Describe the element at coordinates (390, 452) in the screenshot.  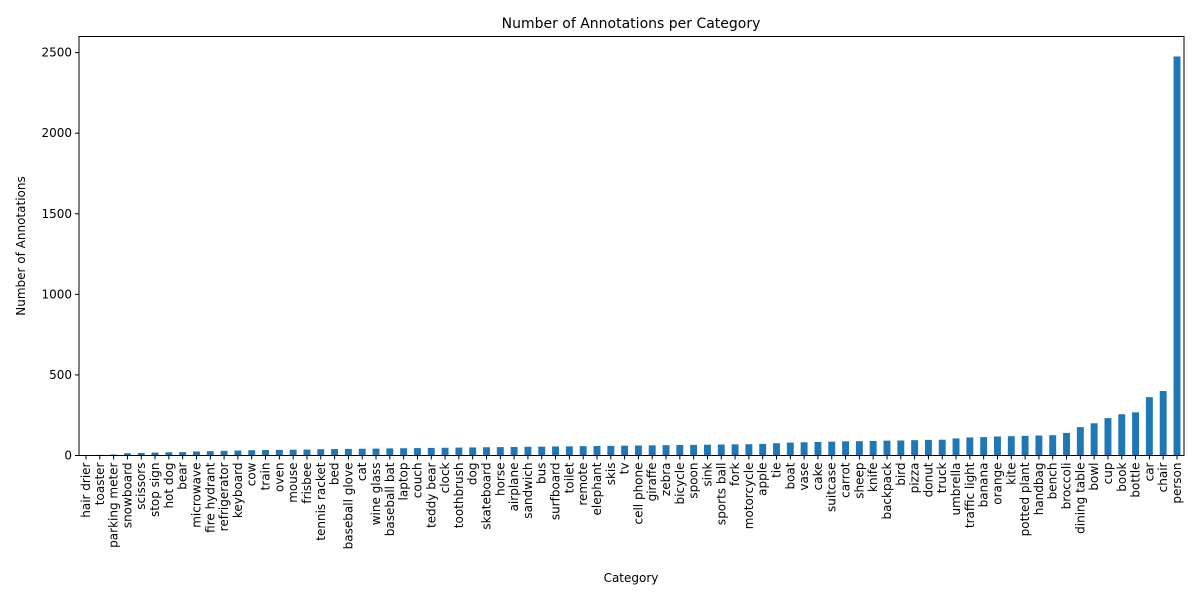
I see `bar-baseball-bat` at that location.